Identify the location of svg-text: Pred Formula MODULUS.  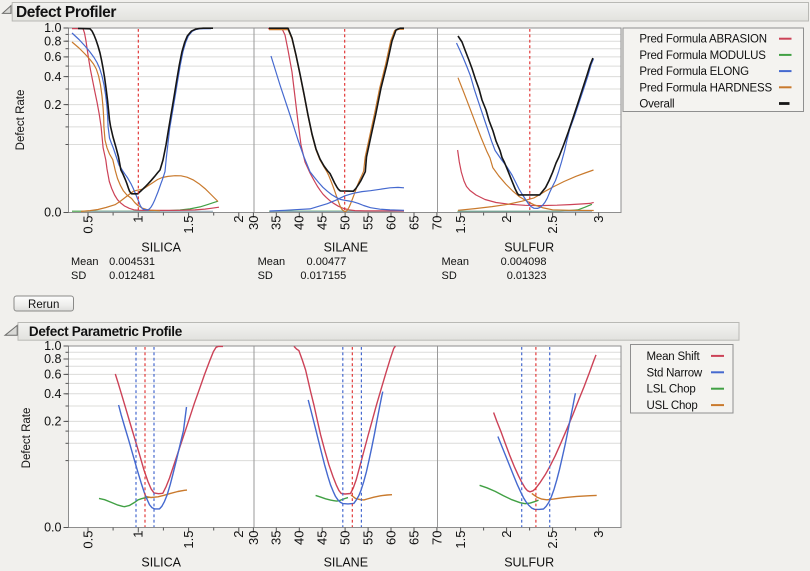
(702, 56).